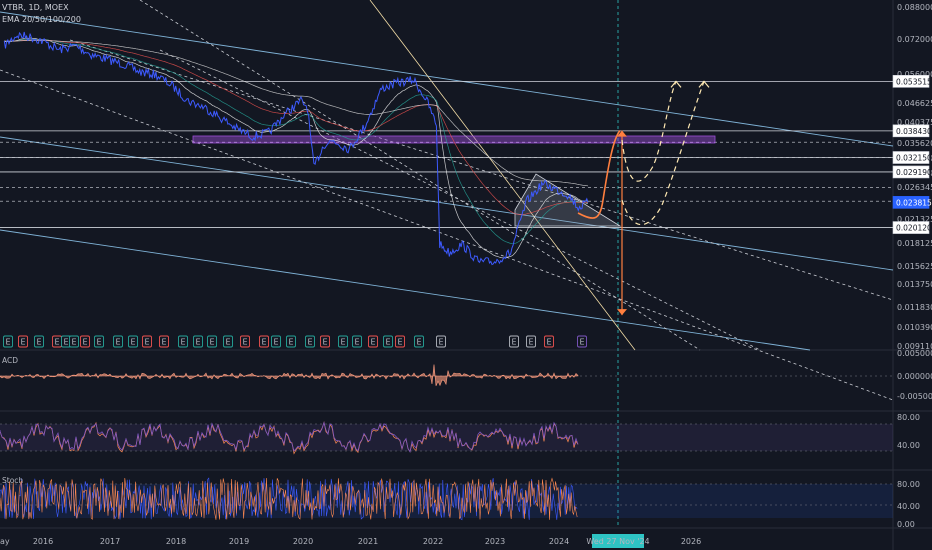 The width and height of the screenshot is (932, 550). What do you see at coordinates (914, 39) in the screenshot?
I see `price-tick-label: 0.072000` at bounding box center [914, 39].